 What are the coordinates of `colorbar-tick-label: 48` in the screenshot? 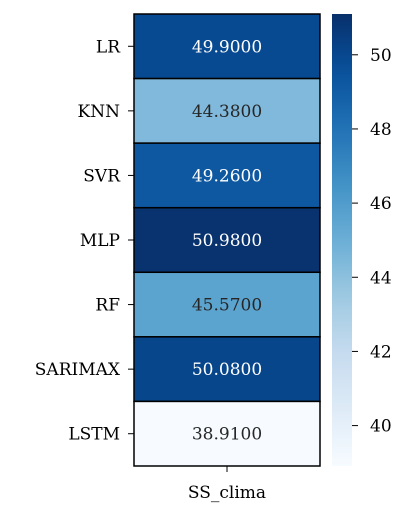 It's located at (381, 130).